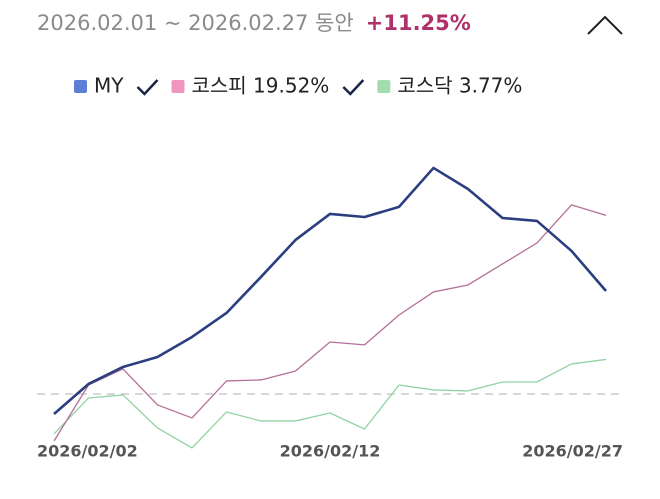  I want to click on x-tick-label: 2026/02/27, so click(572, 451).